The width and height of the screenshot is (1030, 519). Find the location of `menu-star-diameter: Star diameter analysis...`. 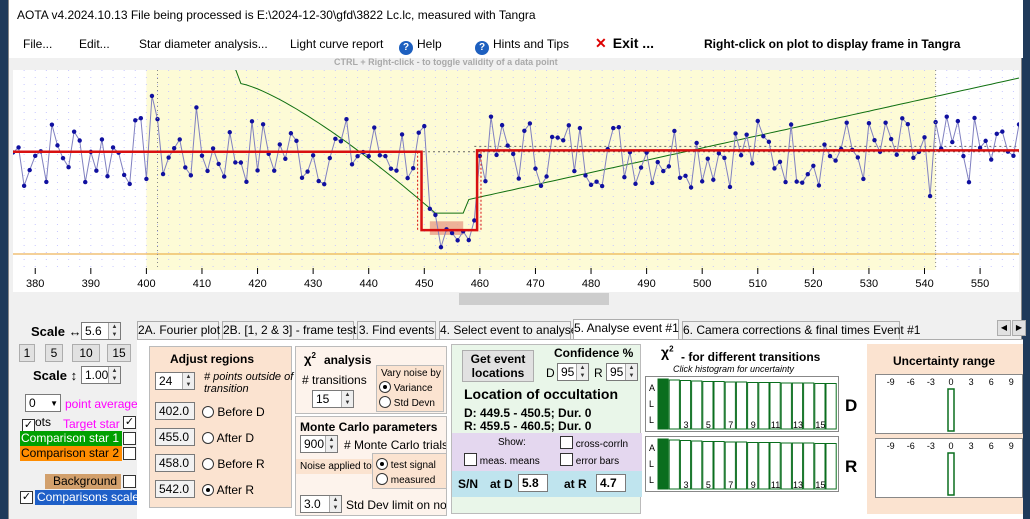

menu-star-diameter: Star diameter analysis... is located at coordinates (203, 44).